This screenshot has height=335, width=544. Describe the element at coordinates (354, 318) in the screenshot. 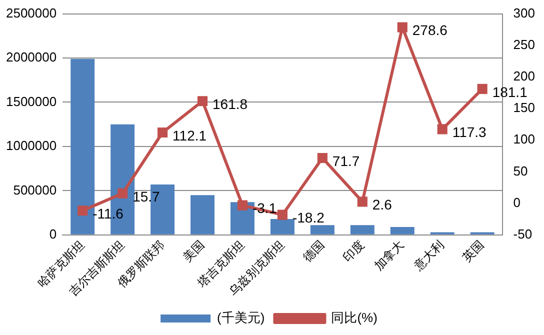

I see `legend-label: 同比(%)` at that location.